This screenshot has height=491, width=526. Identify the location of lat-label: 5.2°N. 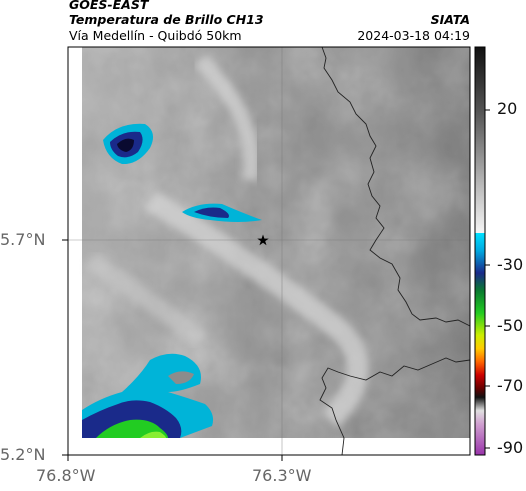
(23, 454).